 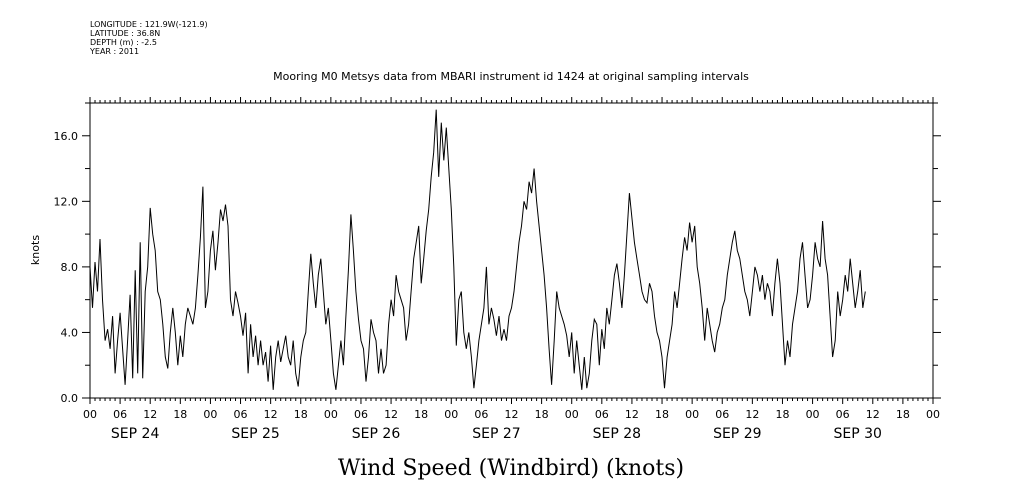 I want to click on date-label: SEP 25, so click(x=255, y=434).